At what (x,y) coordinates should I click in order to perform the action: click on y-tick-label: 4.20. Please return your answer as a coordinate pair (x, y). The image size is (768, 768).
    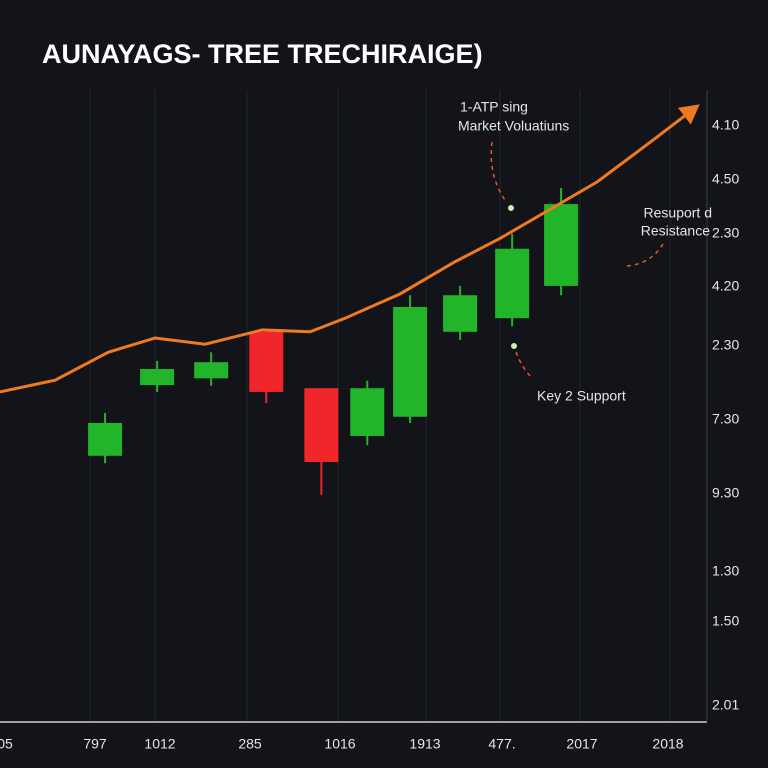
    Looking at the image, I should click on (725, 286).